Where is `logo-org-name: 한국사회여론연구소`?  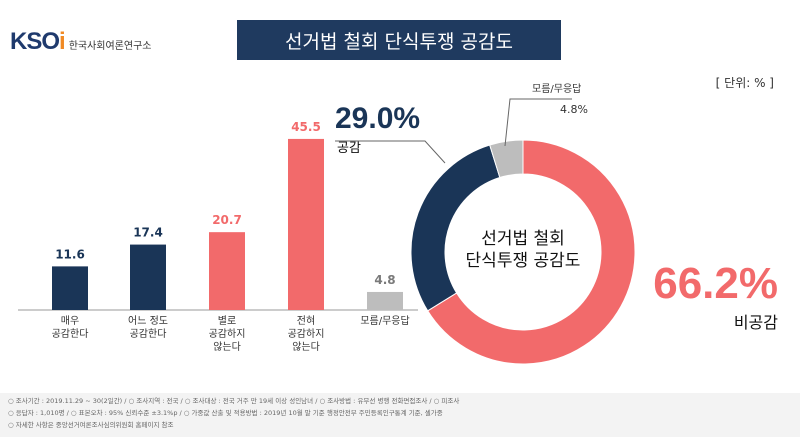
logo-org-name: 한국사회여론연구소 is located at coordinates (110, 46).